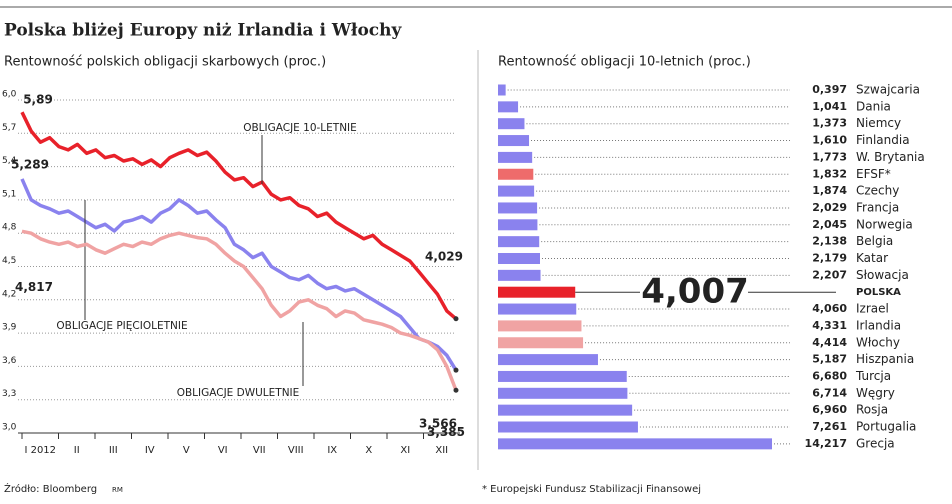 The image size is (952, 504). What do you see at coordinates (829, 274) in the screenshot?
I see `value-label: 2,207` at bounding box center [829, 274].